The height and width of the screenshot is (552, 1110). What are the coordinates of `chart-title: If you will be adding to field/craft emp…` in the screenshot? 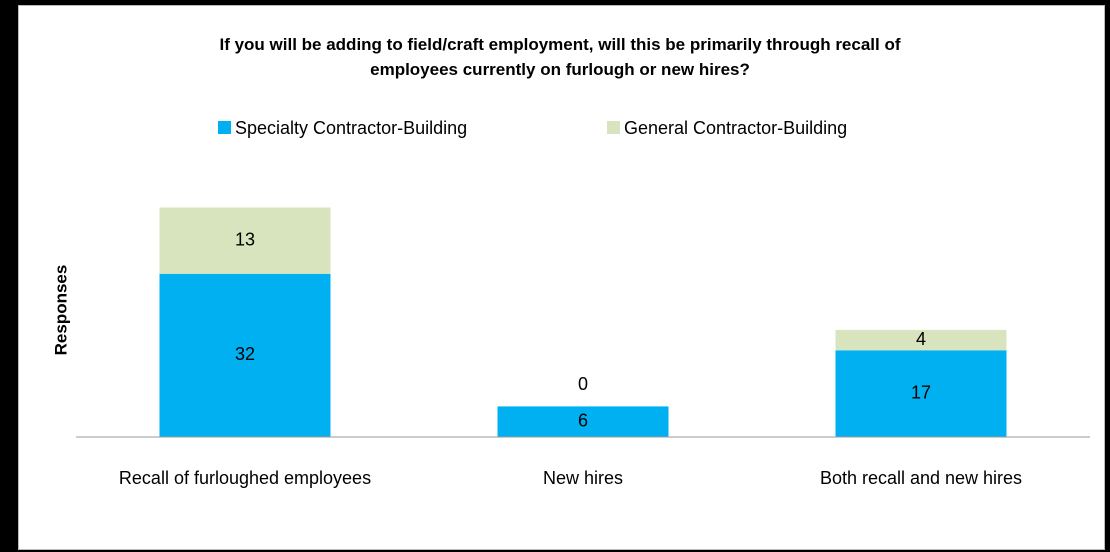 It's located at (560, 57).